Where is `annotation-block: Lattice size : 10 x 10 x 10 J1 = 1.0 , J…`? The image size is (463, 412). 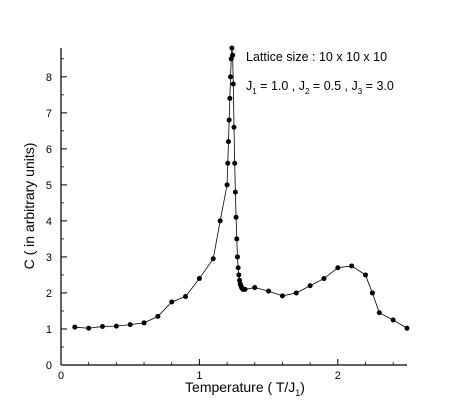 annotation-block: Lattice size : 10 x 10 x 10 J1 = 1.0 , J… is located at coordinates (320, 73).